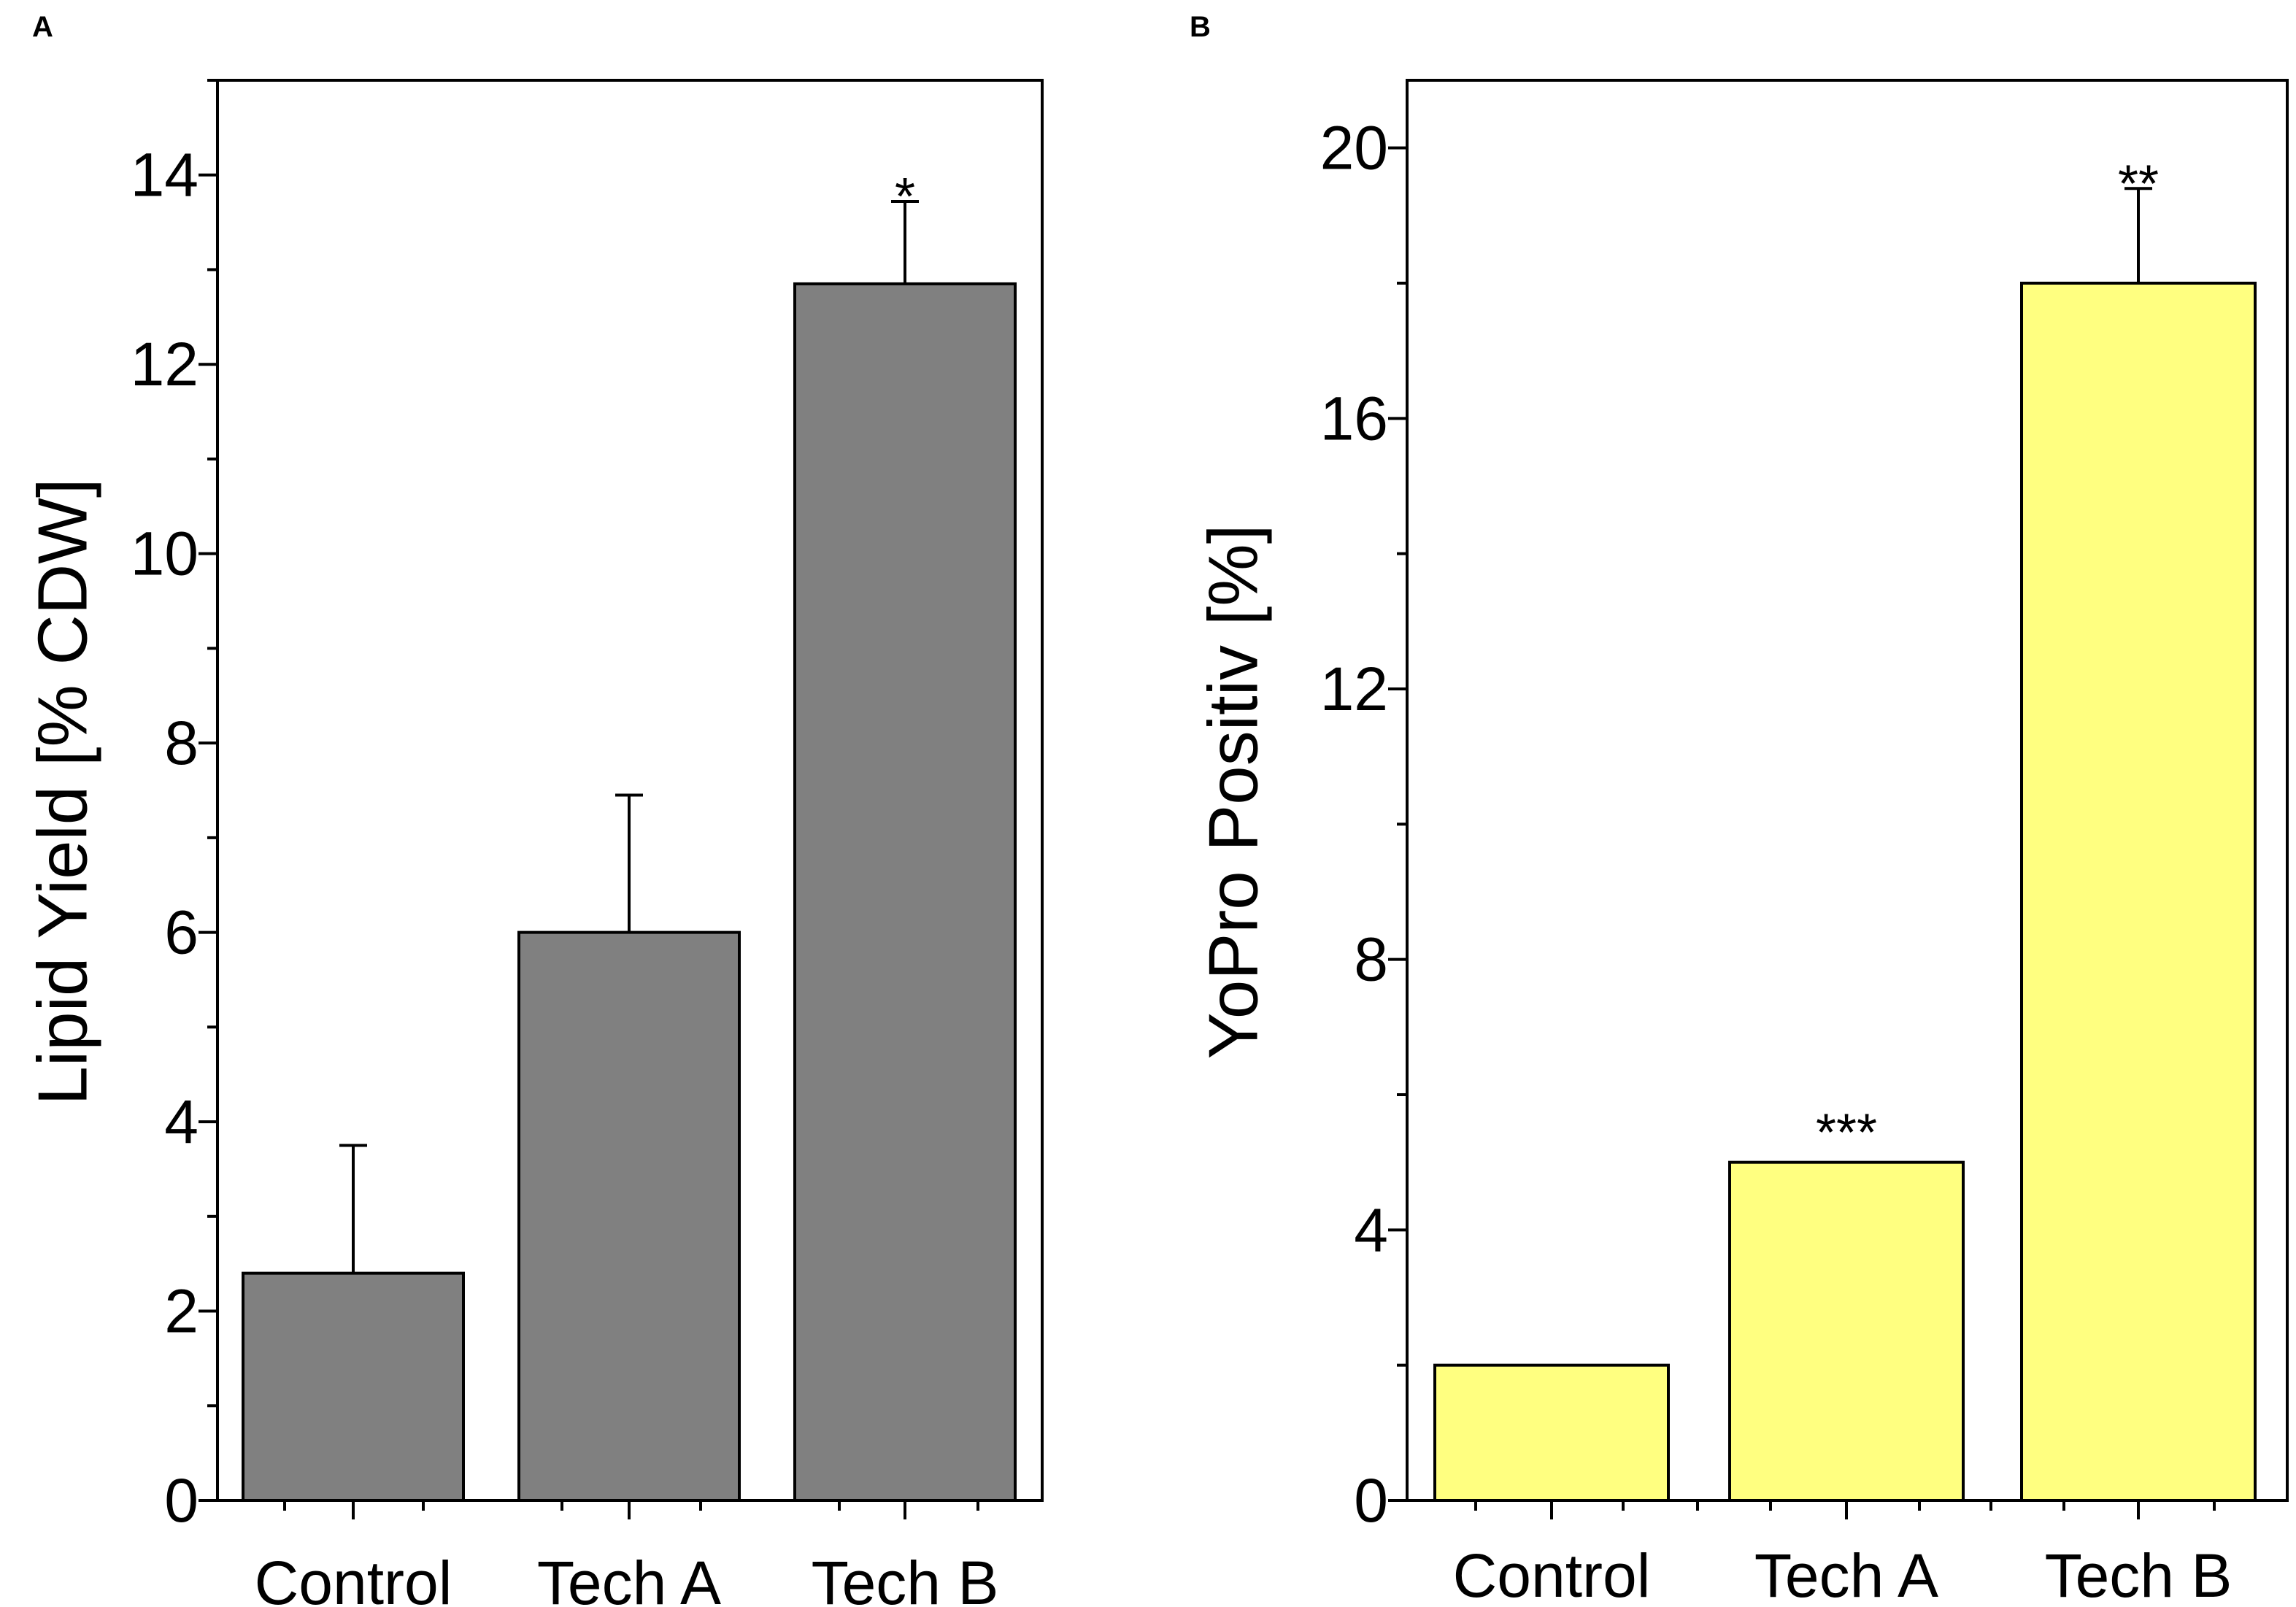  Describe the element at coordinates (1845, 1509) in the screenshot. I see `panel-b-x-ticks` at that location.